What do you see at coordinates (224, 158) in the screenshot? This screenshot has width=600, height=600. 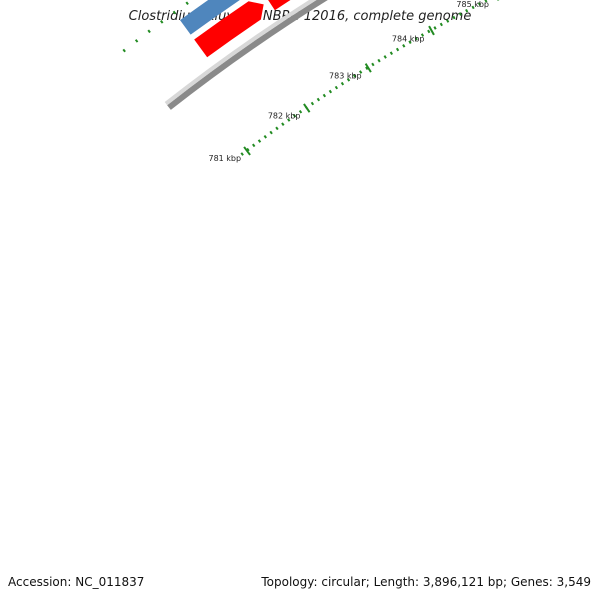 I see `scale-tick-label: 781 kbp` at bounding box center [224, 158].